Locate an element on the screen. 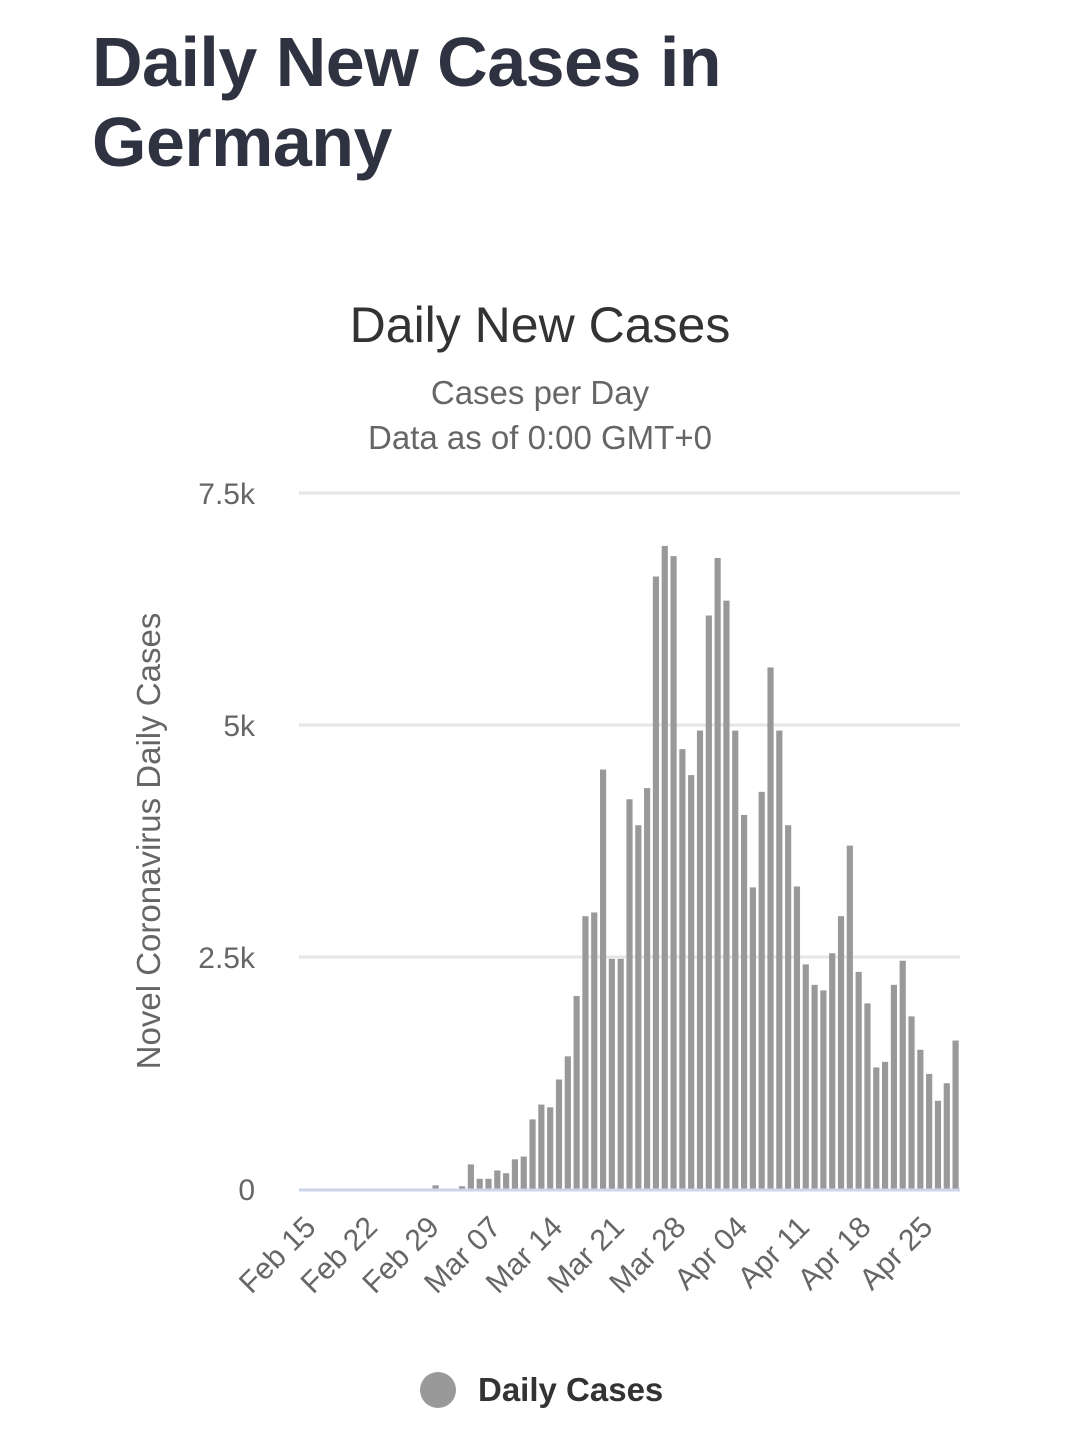 Image resolution: width=1080 pixels, height=1440 pixels. chart-subtitle-line-2: Data as of 0:00 GMT+0 is located at coordinates (540, 437).